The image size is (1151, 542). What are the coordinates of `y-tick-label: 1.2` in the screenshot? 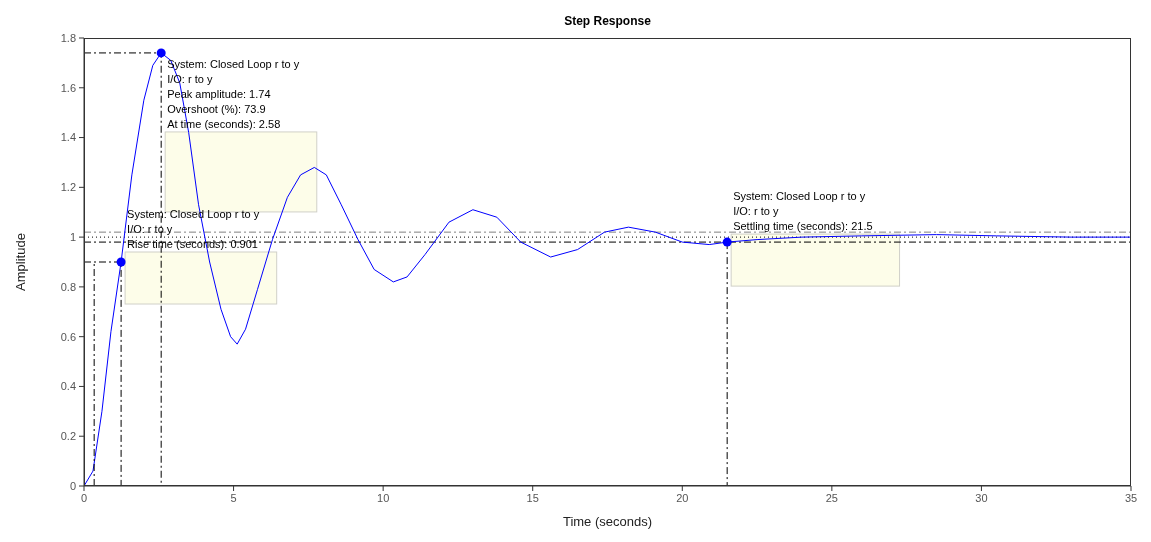 It's located at (68, 187).